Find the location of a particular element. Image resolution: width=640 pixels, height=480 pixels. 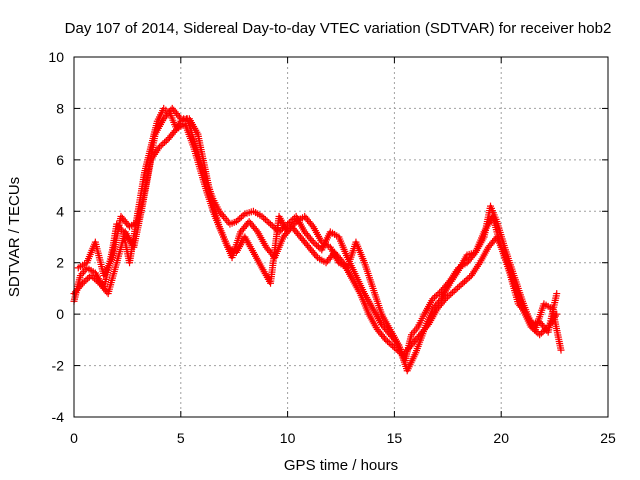

x-tick-label: 10 is located at coordinates (288, 438).